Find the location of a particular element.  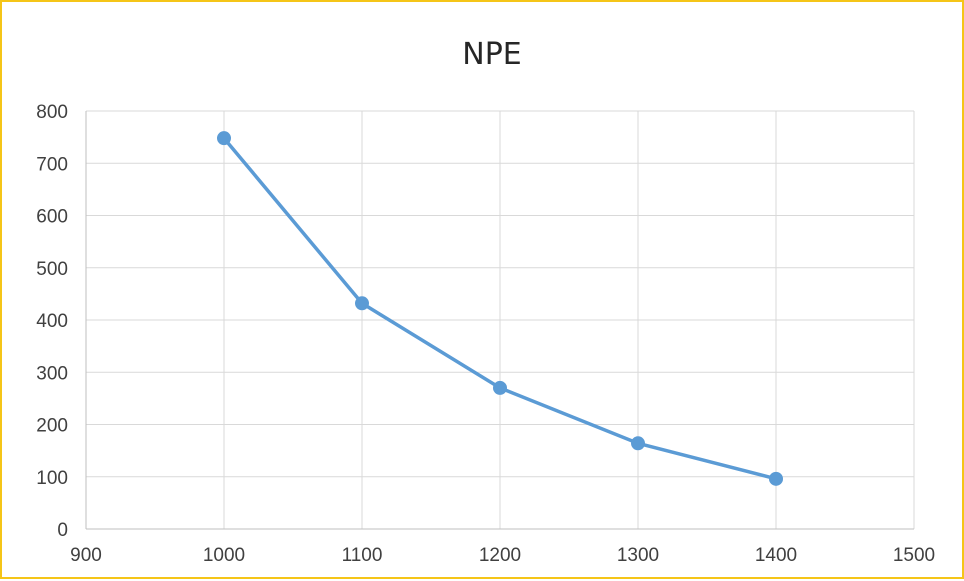

y-tick-label: 500 is located at coordinates (52, 269).